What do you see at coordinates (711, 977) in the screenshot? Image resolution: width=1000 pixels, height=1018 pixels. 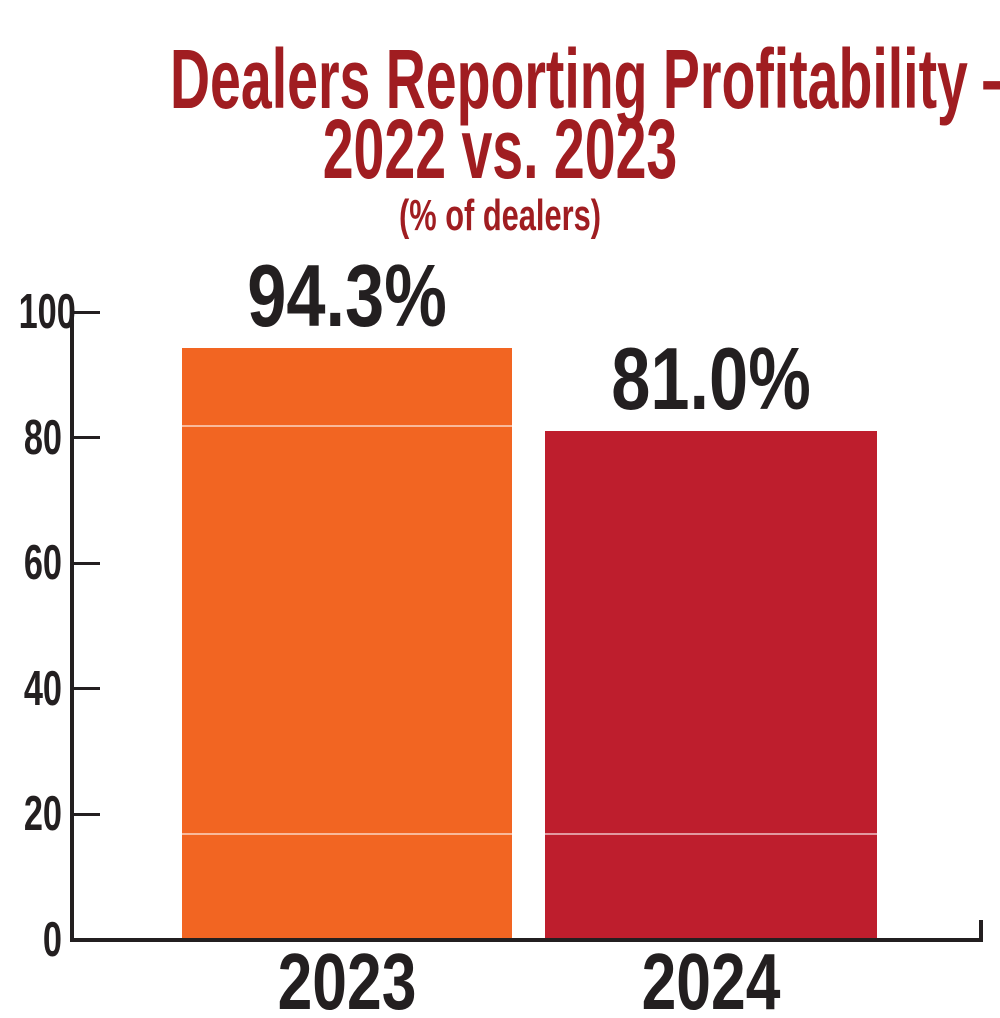 I see `bar-category-label: 2024` at bounding box center [711, 977].